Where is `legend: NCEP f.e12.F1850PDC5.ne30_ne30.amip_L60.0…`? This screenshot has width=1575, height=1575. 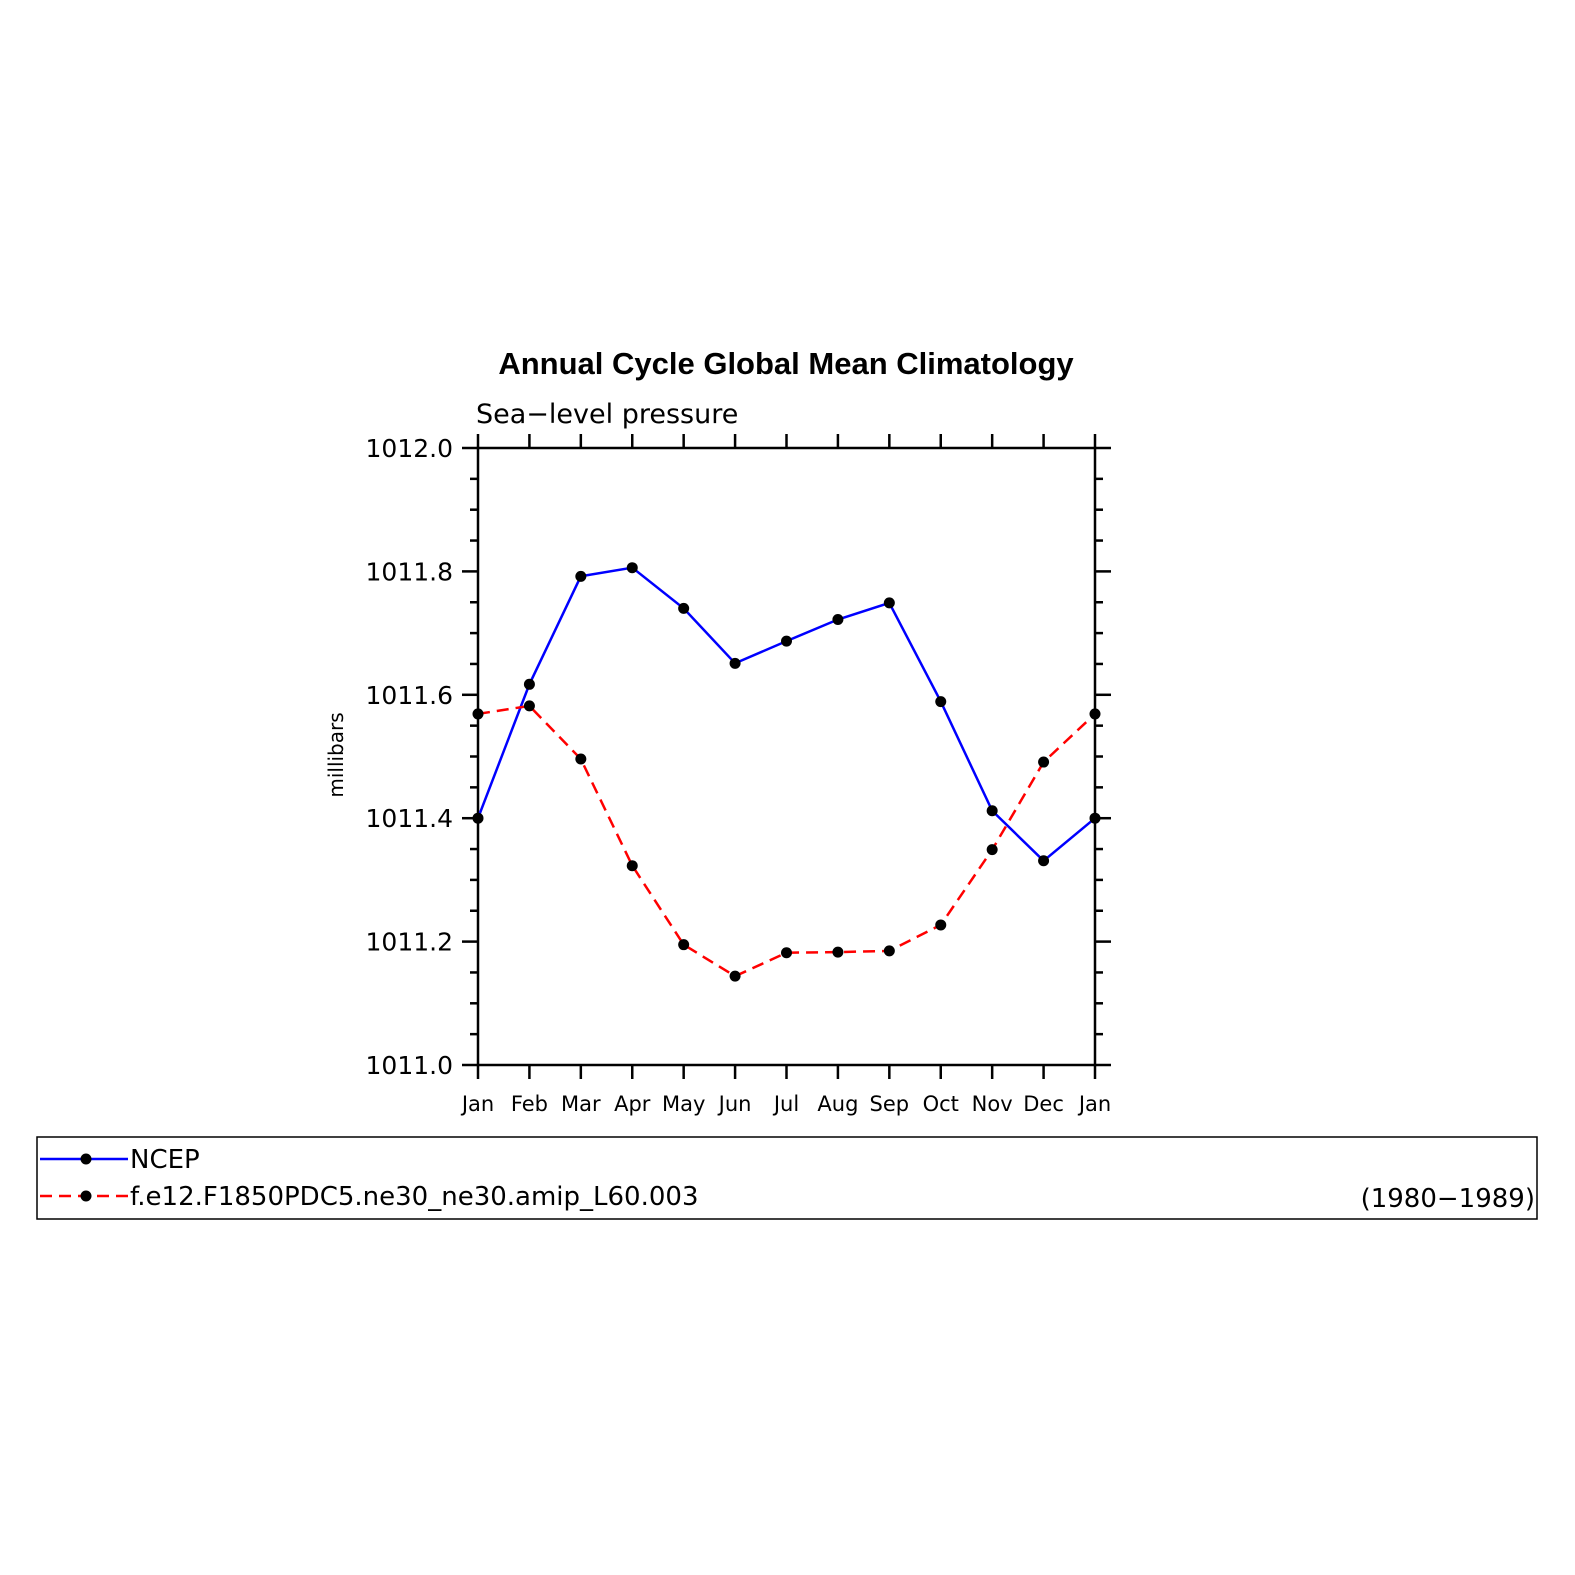 legend: NCEP f.e12.F1850PDC5.ne30_ne30.amip_L60.0… is located at coordinates (787, 1178).